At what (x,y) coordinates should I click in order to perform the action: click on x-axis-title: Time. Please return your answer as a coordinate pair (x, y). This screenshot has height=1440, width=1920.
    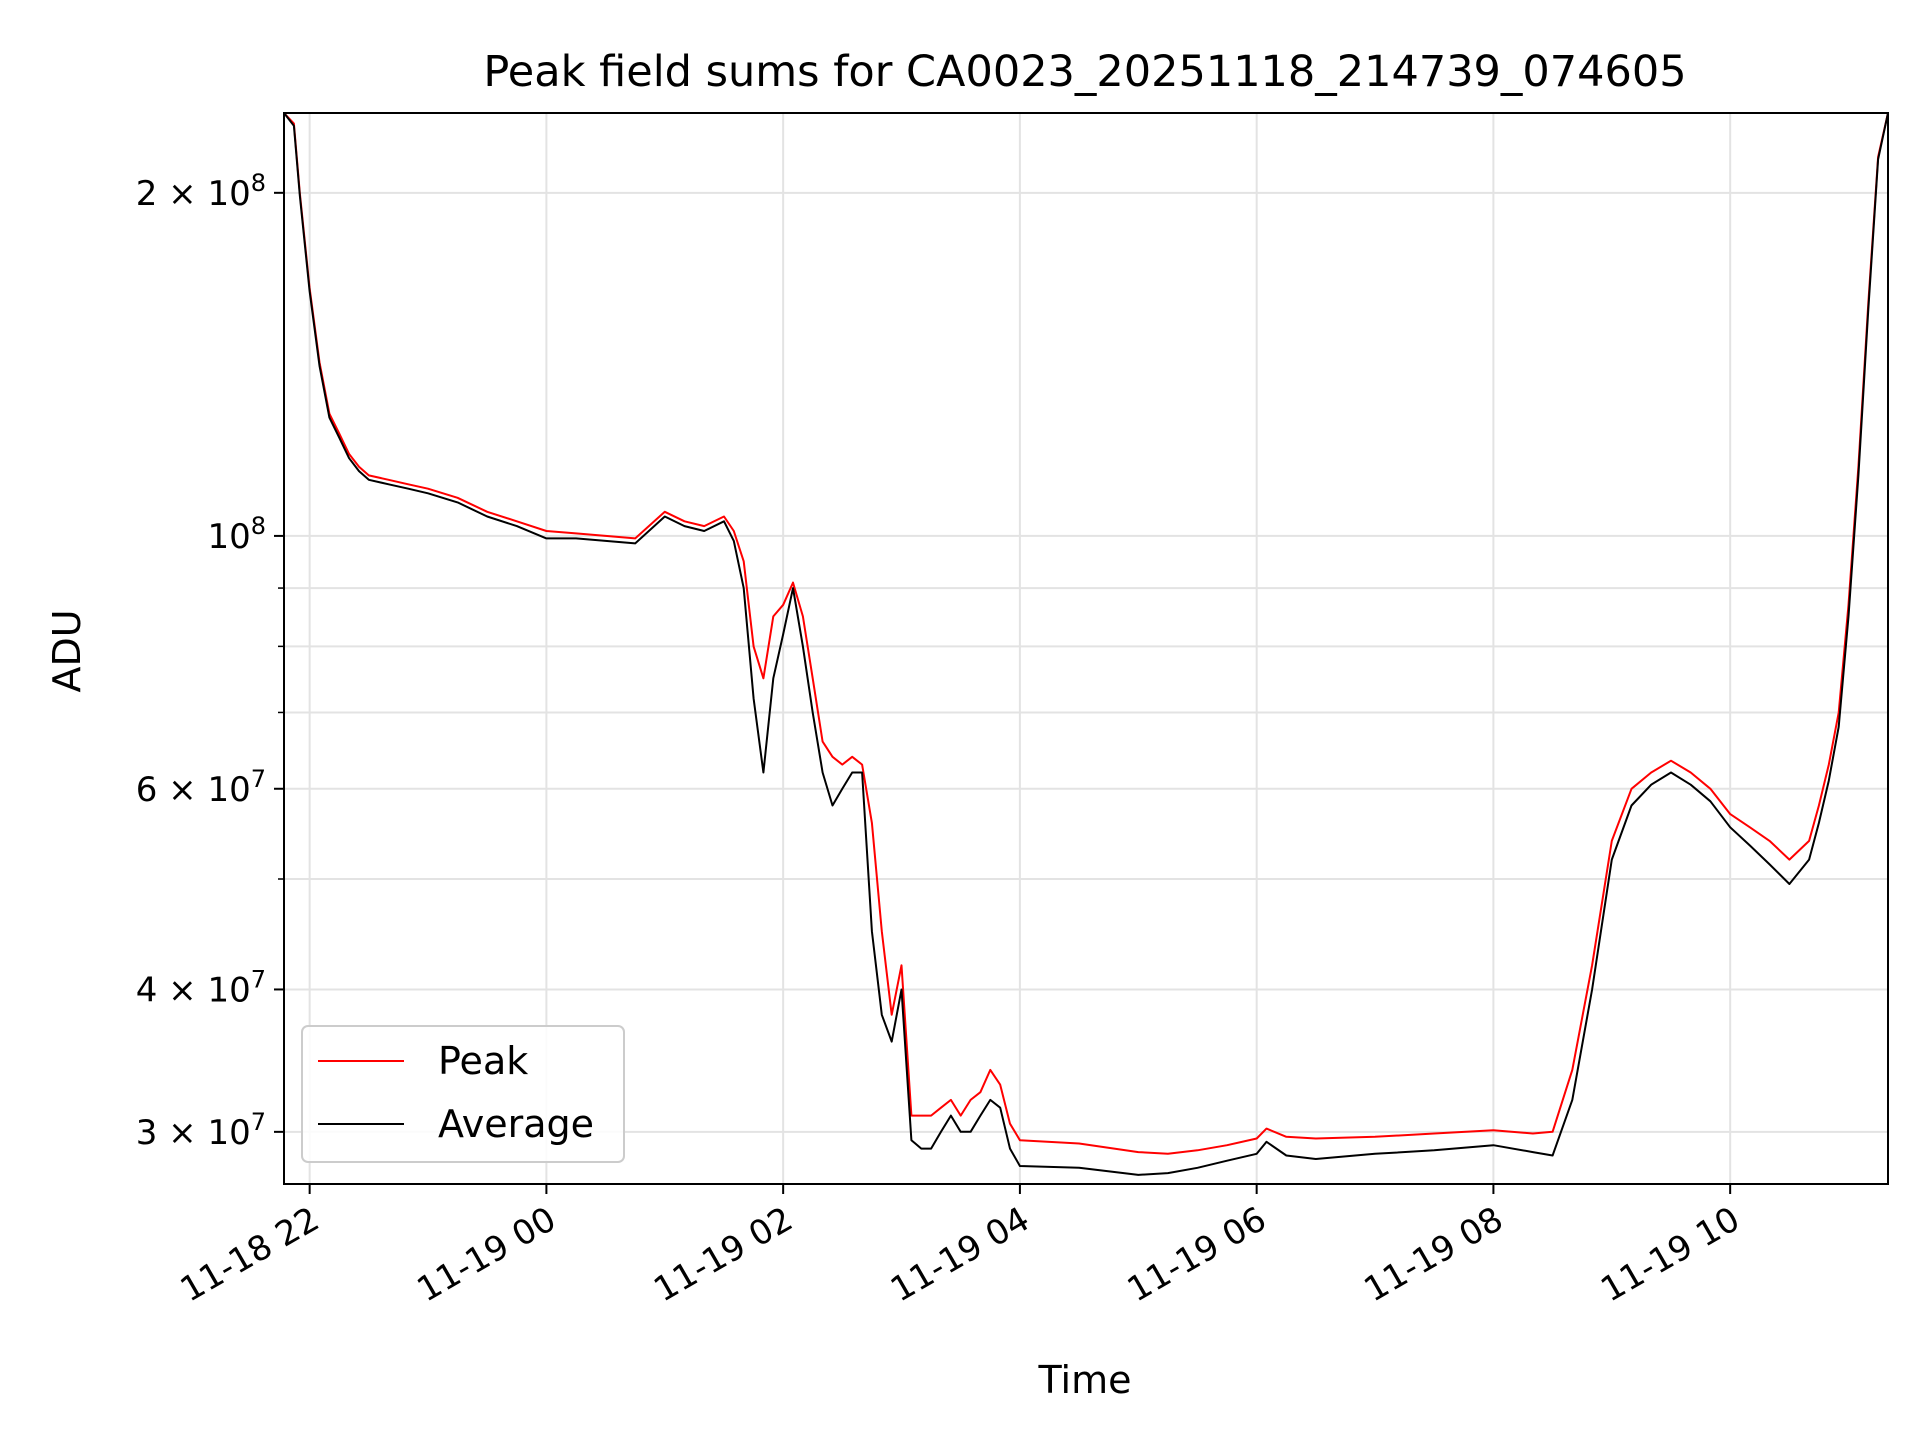
    Looking at the image, I should click on (1085, 1380).